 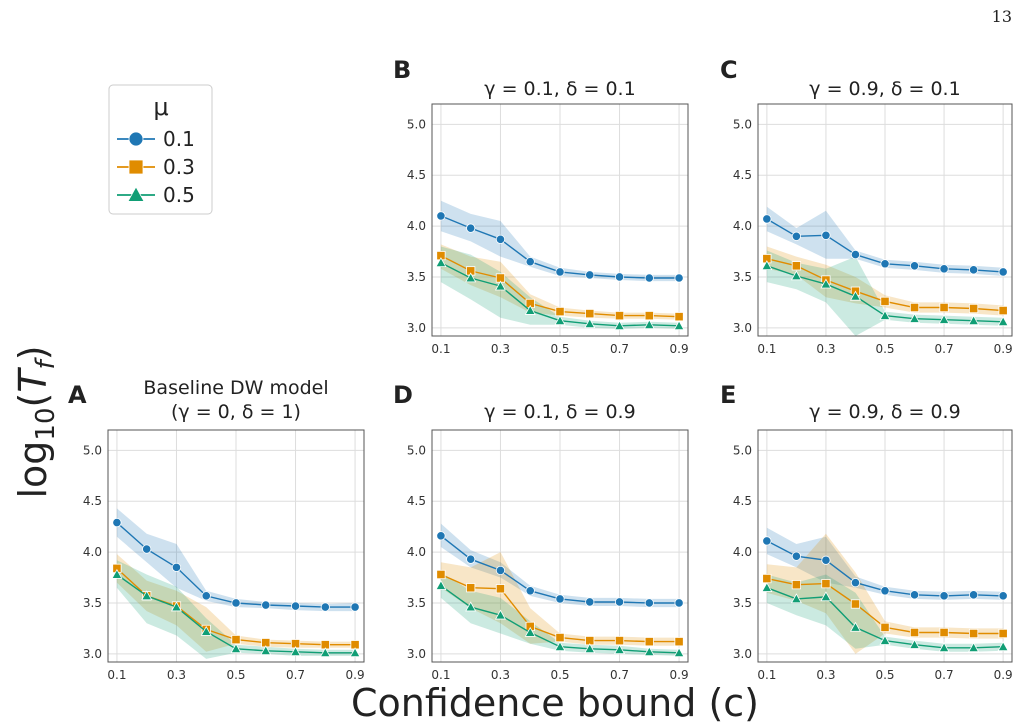 I want to click on legend-label-0.1: 0.1, so click(x=179, y=139).